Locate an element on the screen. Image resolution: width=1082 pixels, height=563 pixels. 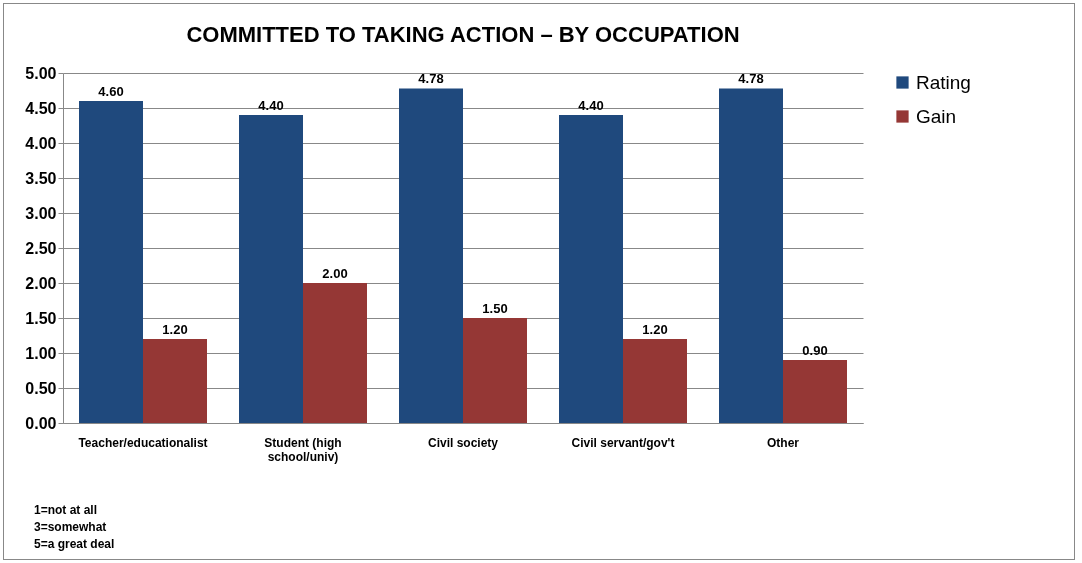
text: 5=a great deal is located at coordinates (74, 544).